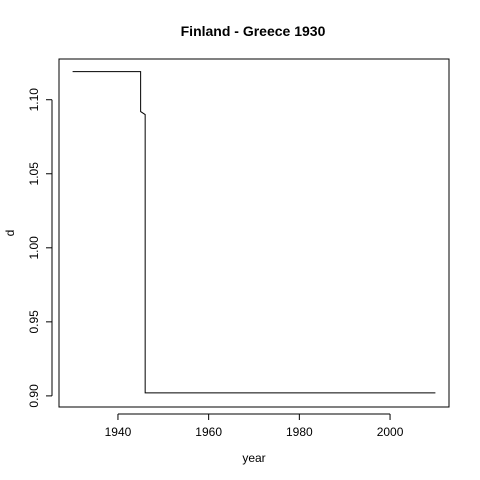  I want to click on x-axis-label: year, so click(253, 458).